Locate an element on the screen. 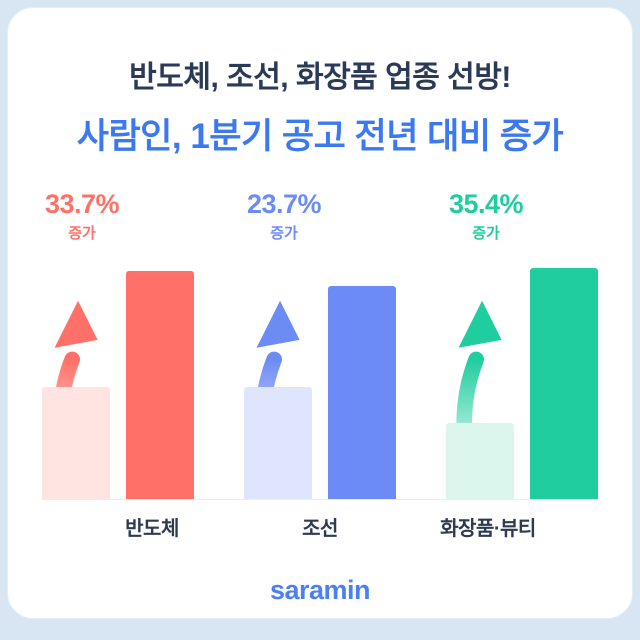  title-line2: 사람인, 1분기 공고 전년 대비 증가 is located at coordinates (320, 136).